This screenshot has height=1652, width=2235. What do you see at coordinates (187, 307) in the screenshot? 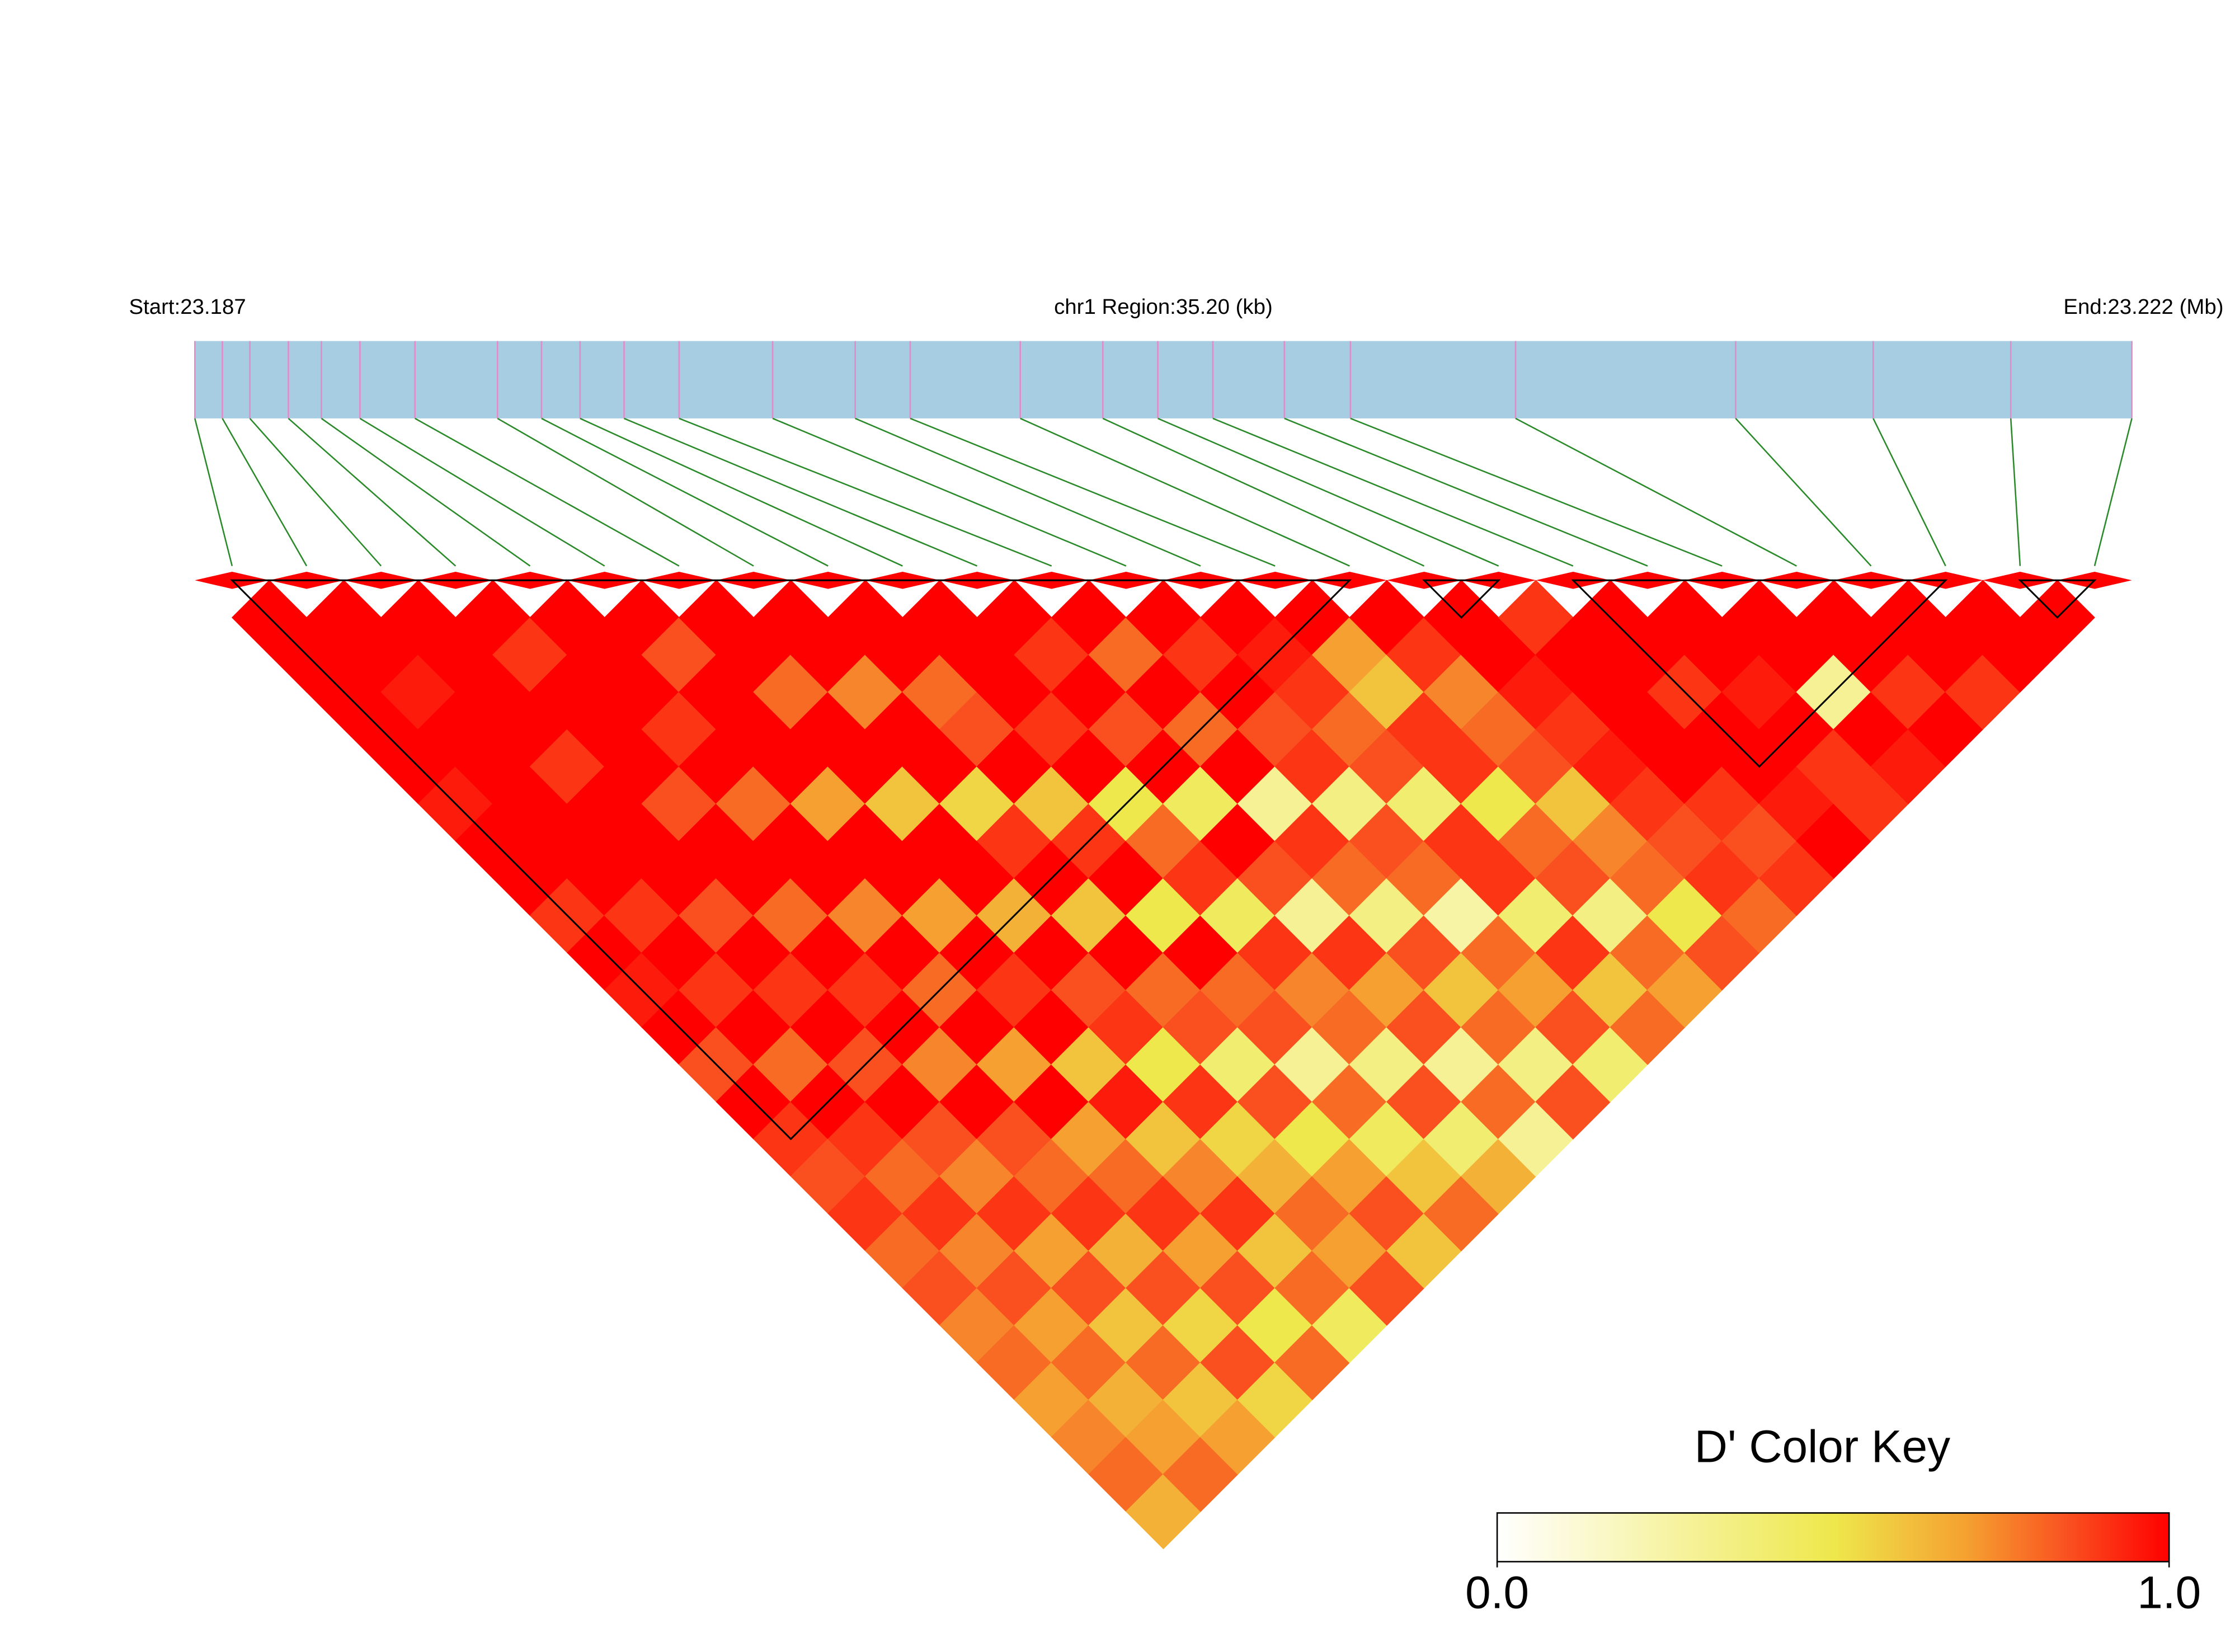
I see `start-label: Start:23.187` at bounding box center [187, 307].